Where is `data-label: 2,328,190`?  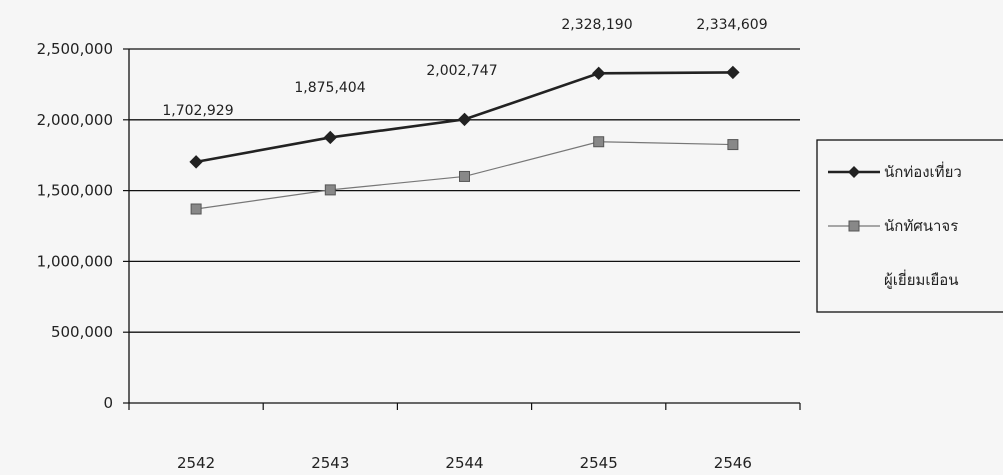 data-label: 2,328,190 is located at coordinates (596, 25).